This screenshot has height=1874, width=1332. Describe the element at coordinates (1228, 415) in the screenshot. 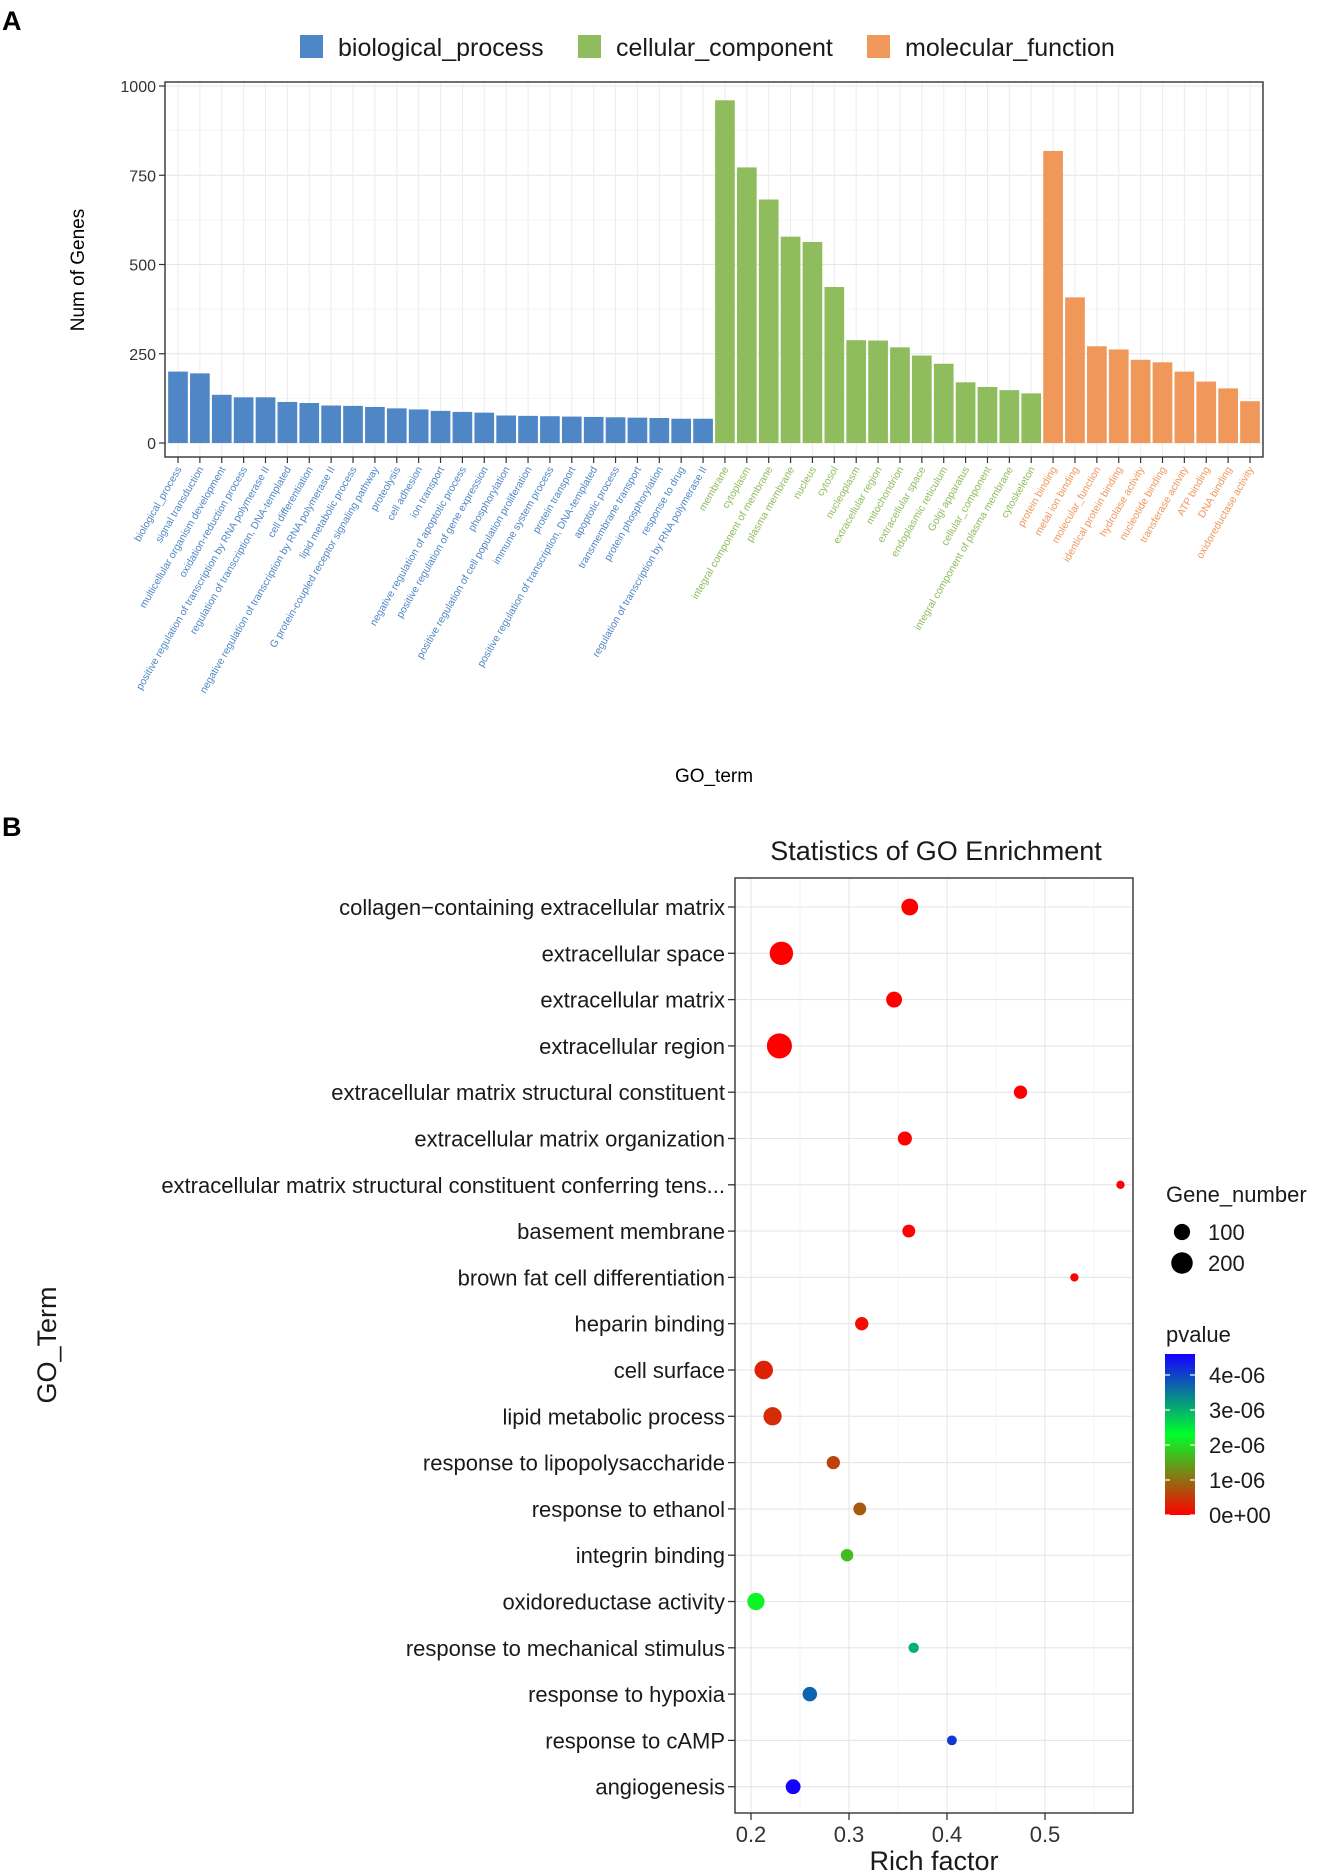

I see `bar-dna-binding` at that location.